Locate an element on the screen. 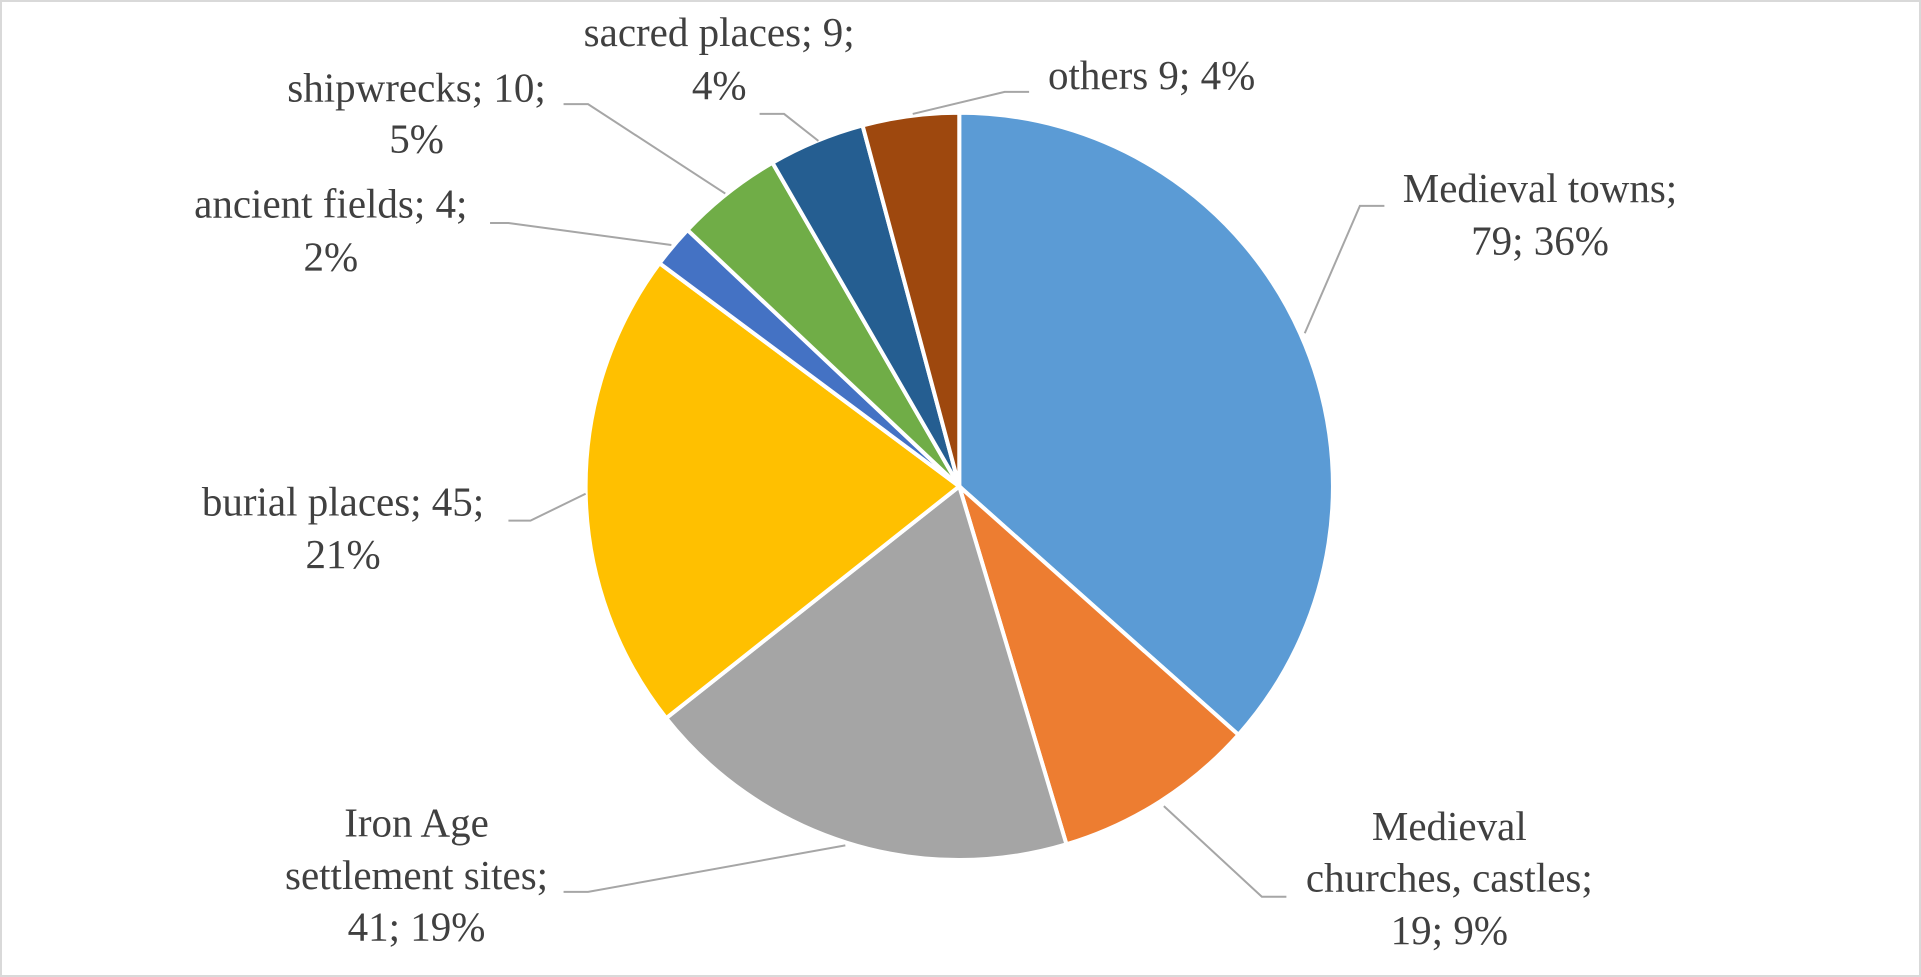 This screenshot has width=1921, height=977. data-label: 21% is located at coordinates (342, 554).